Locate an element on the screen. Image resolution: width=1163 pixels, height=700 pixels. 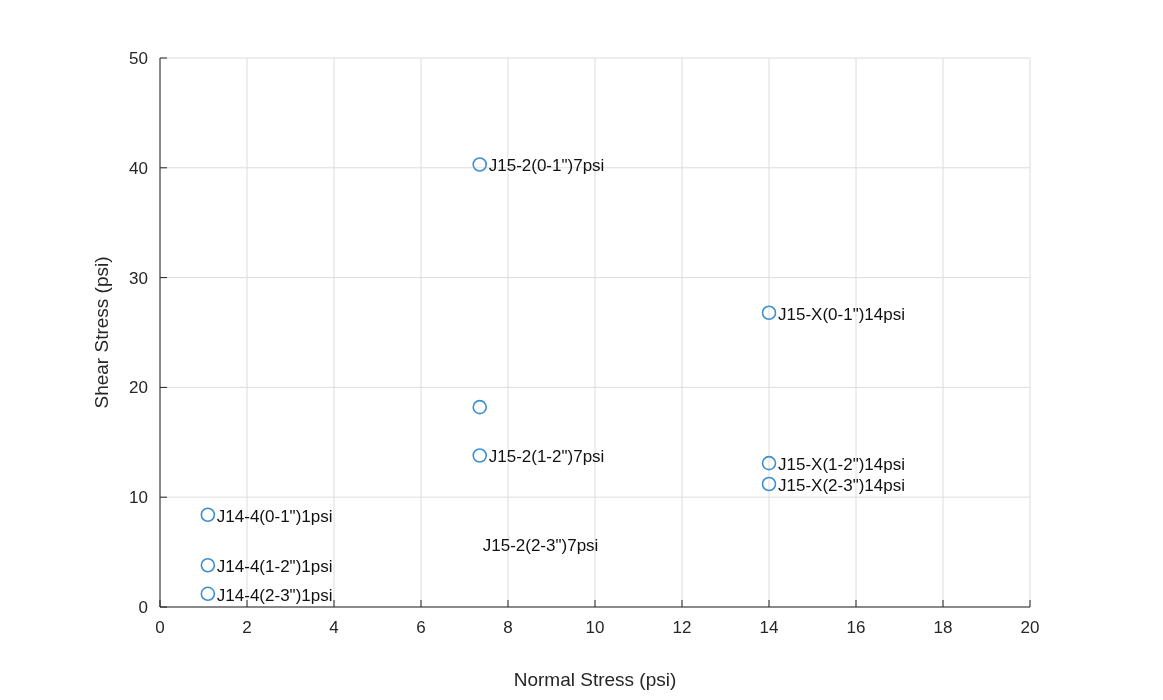
x-tick-label: 18 is located at coordinates (943, 627).